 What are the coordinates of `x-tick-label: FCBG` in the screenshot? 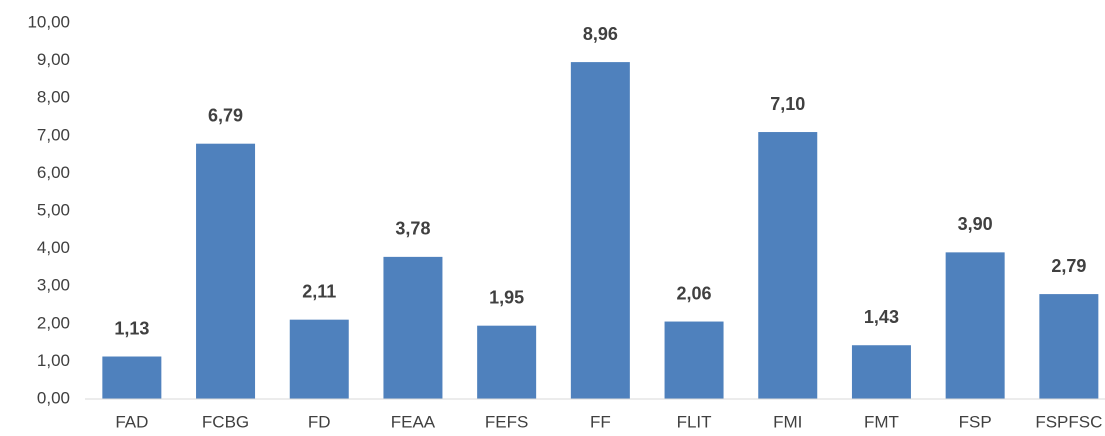 It's located at (225, 421).